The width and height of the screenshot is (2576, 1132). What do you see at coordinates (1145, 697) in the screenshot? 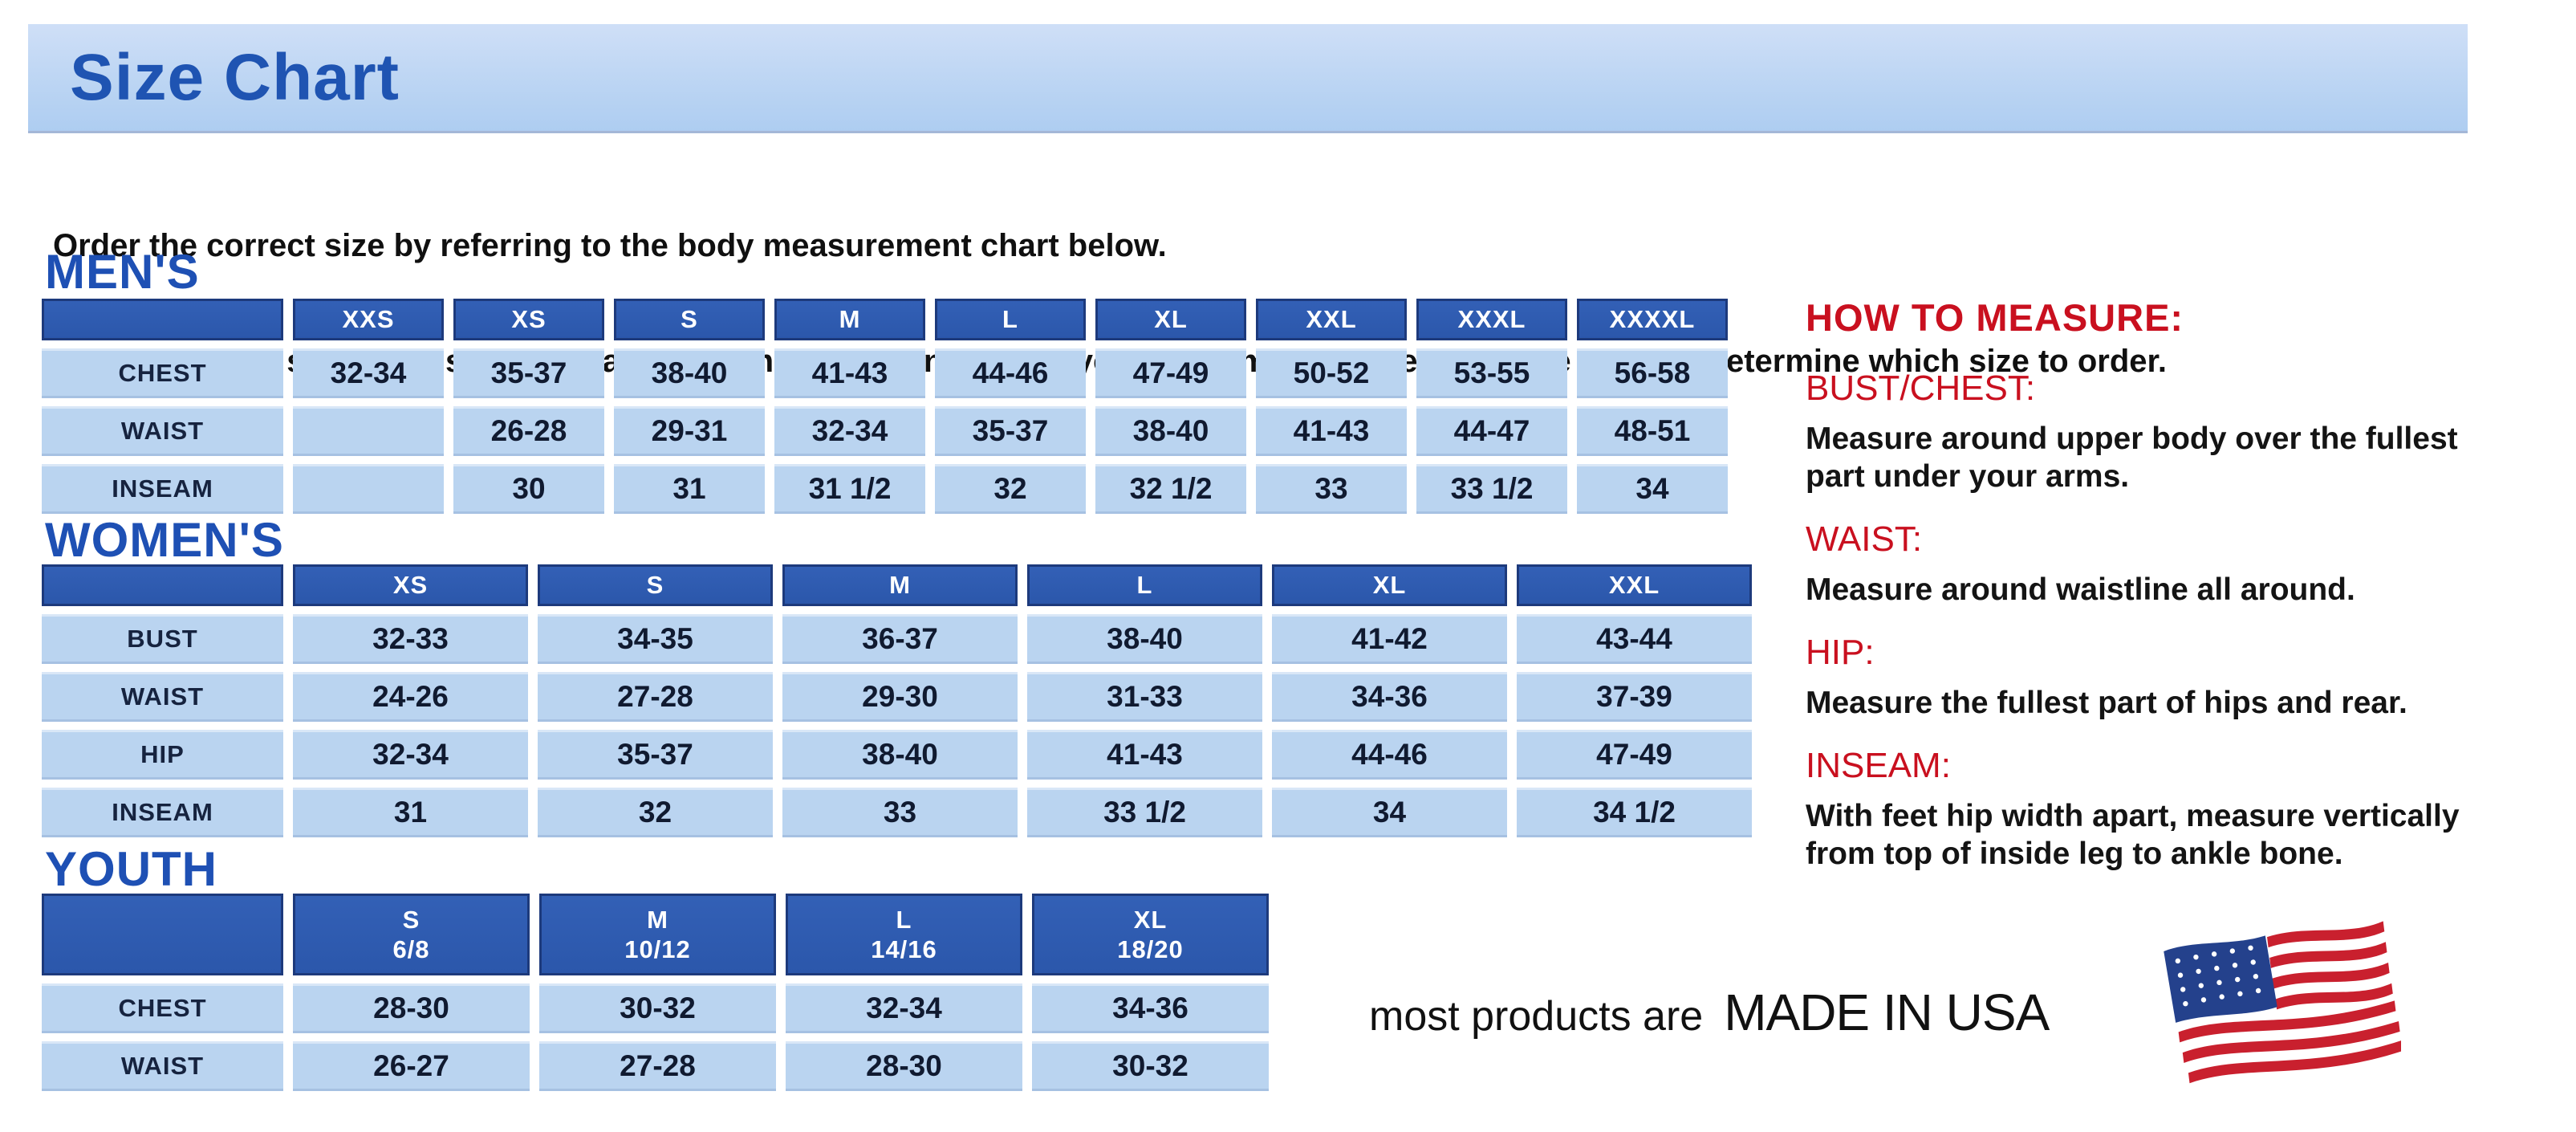
I see `size-value-cell: 31-33` at bounding box center [1145, 697].